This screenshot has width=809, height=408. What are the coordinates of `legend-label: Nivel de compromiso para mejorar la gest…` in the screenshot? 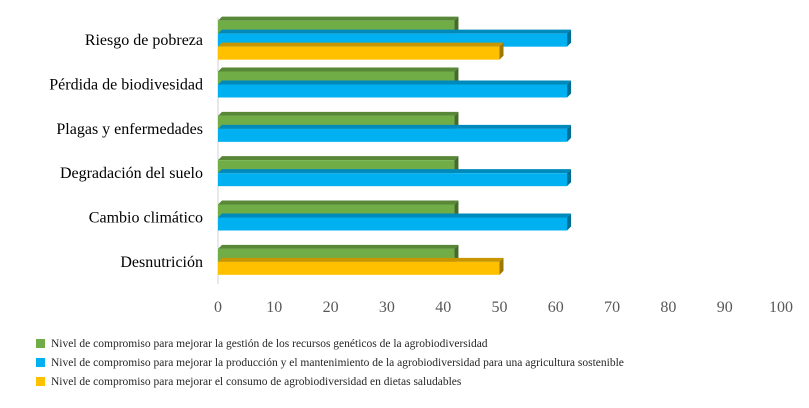 It's located at (269, 343).